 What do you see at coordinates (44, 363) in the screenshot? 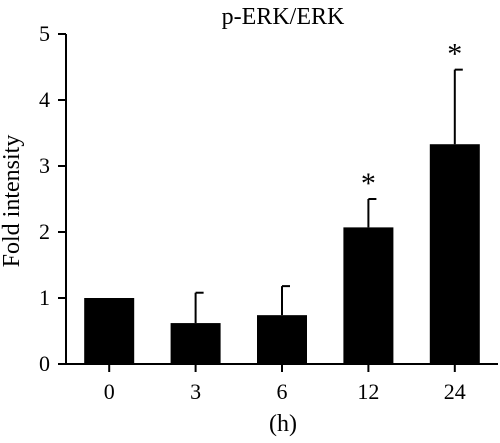
I see `y-tick-label: 0` at bounding box center [44, 363].